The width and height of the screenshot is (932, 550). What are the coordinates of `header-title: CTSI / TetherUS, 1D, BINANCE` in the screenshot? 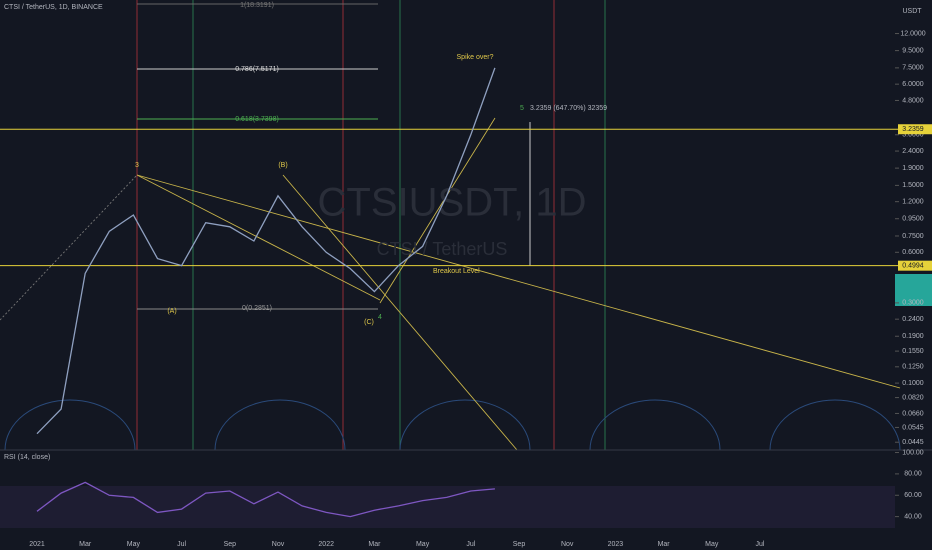 It's located at (53, 7).